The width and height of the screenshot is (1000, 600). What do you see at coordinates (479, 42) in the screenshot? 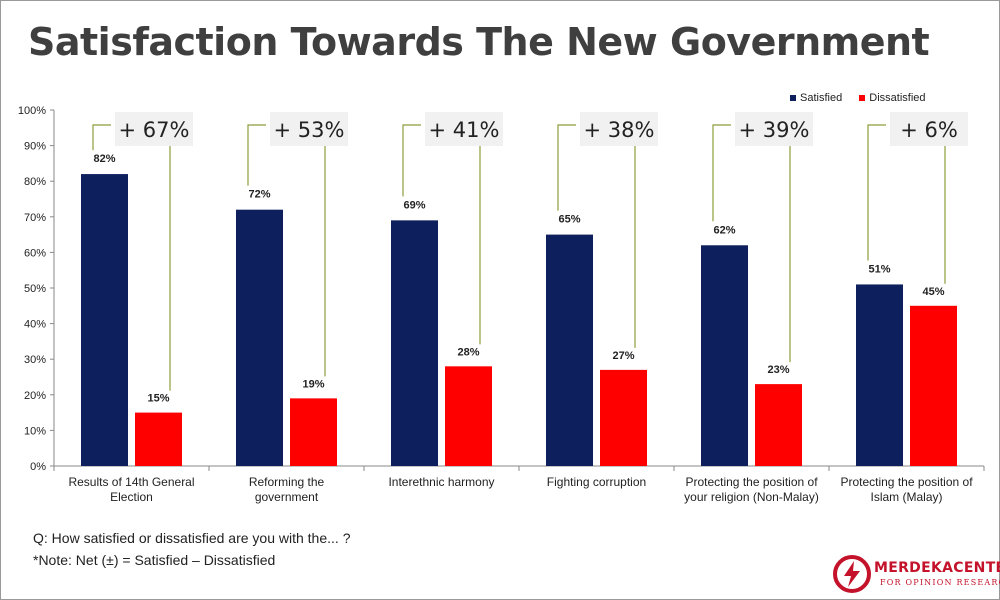
I see `page-title: Satisfaction Towards The New Government` at bounding box center [479, 42].